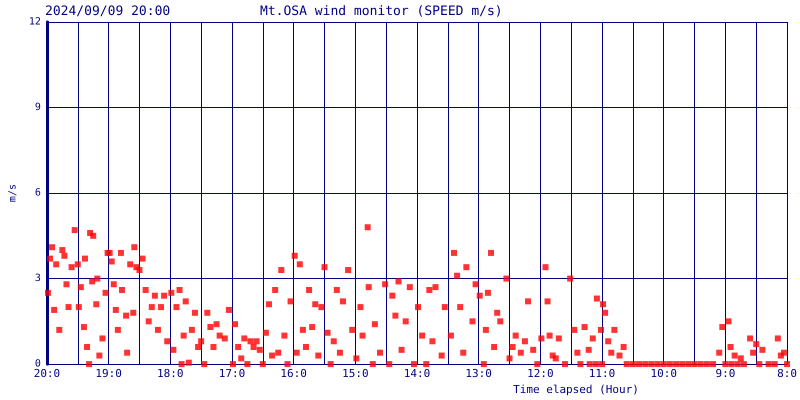 The width and height of the screenshot is (800, 400). I want to click on y-tick-label: 12, so click(34, 22).